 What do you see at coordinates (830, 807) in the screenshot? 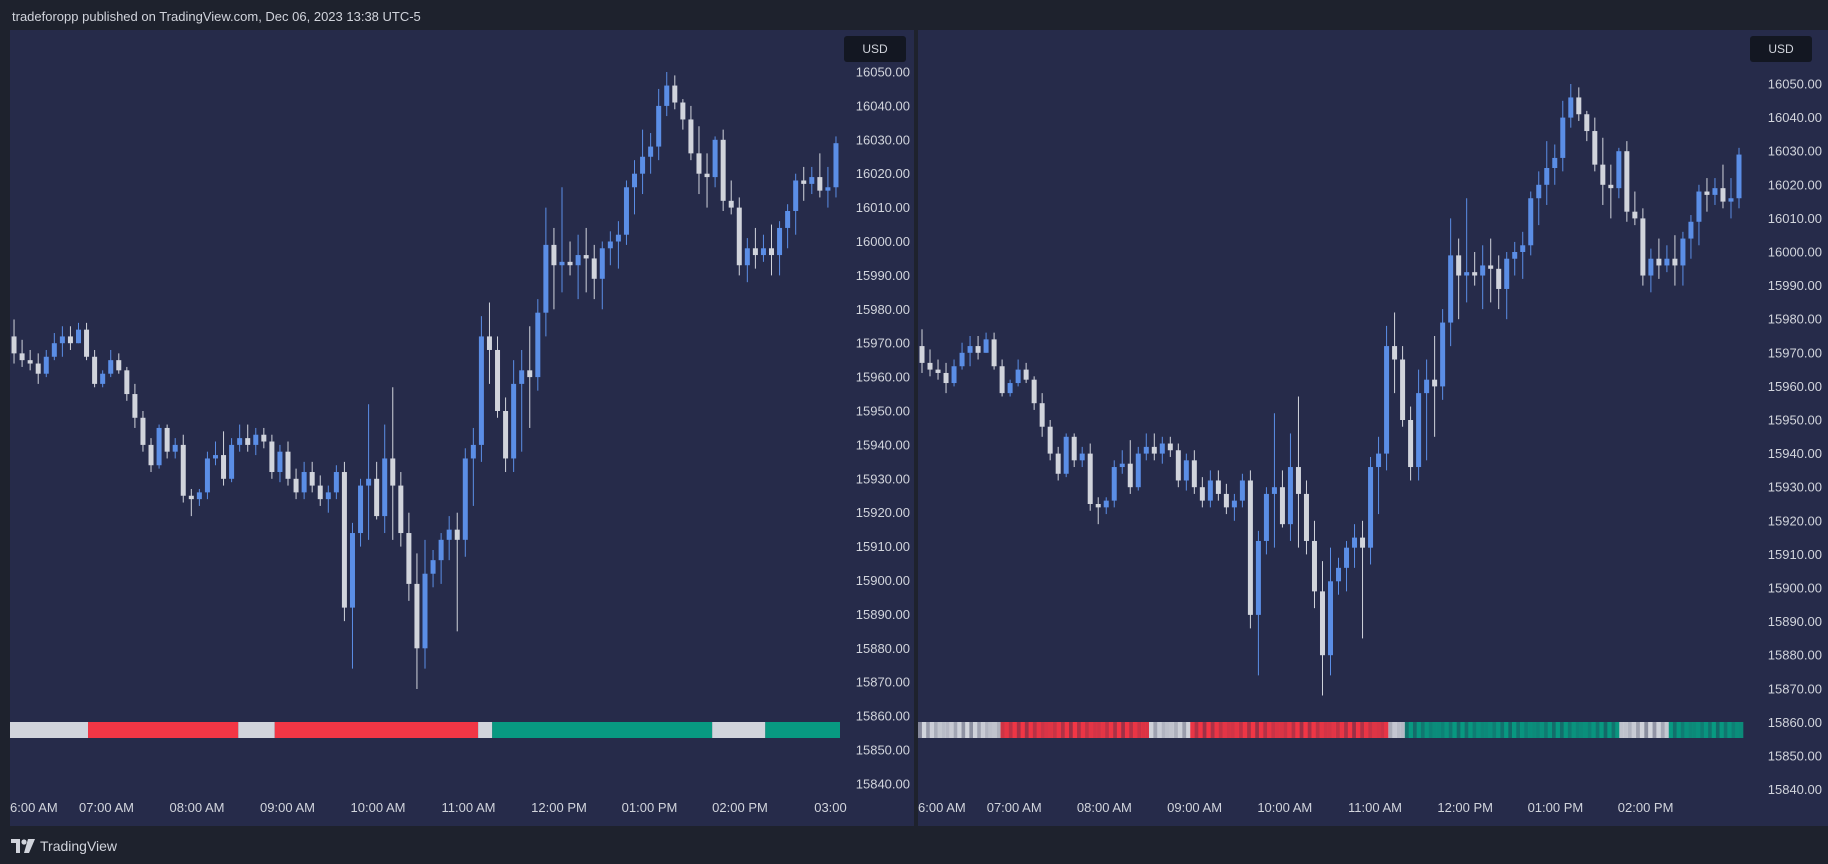
I see `x-tick-label: 03:00` at bounding box center [830, 807].